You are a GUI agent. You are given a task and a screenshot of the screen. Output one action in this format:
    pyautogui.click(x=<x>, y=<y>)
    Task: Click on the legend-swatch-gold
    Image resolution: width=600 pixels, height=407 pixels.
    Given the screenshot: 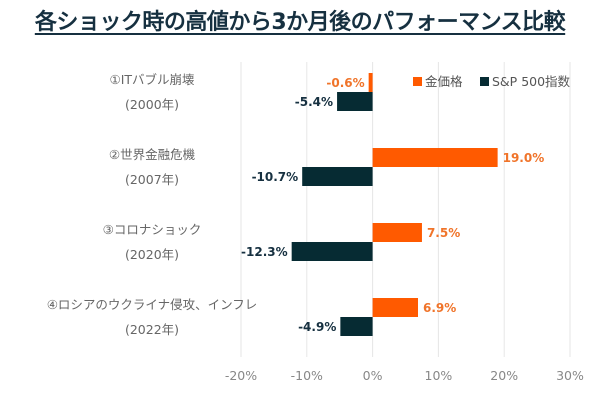 What is the action you would take?
    pyautogui.click(x=417, y=81)
    